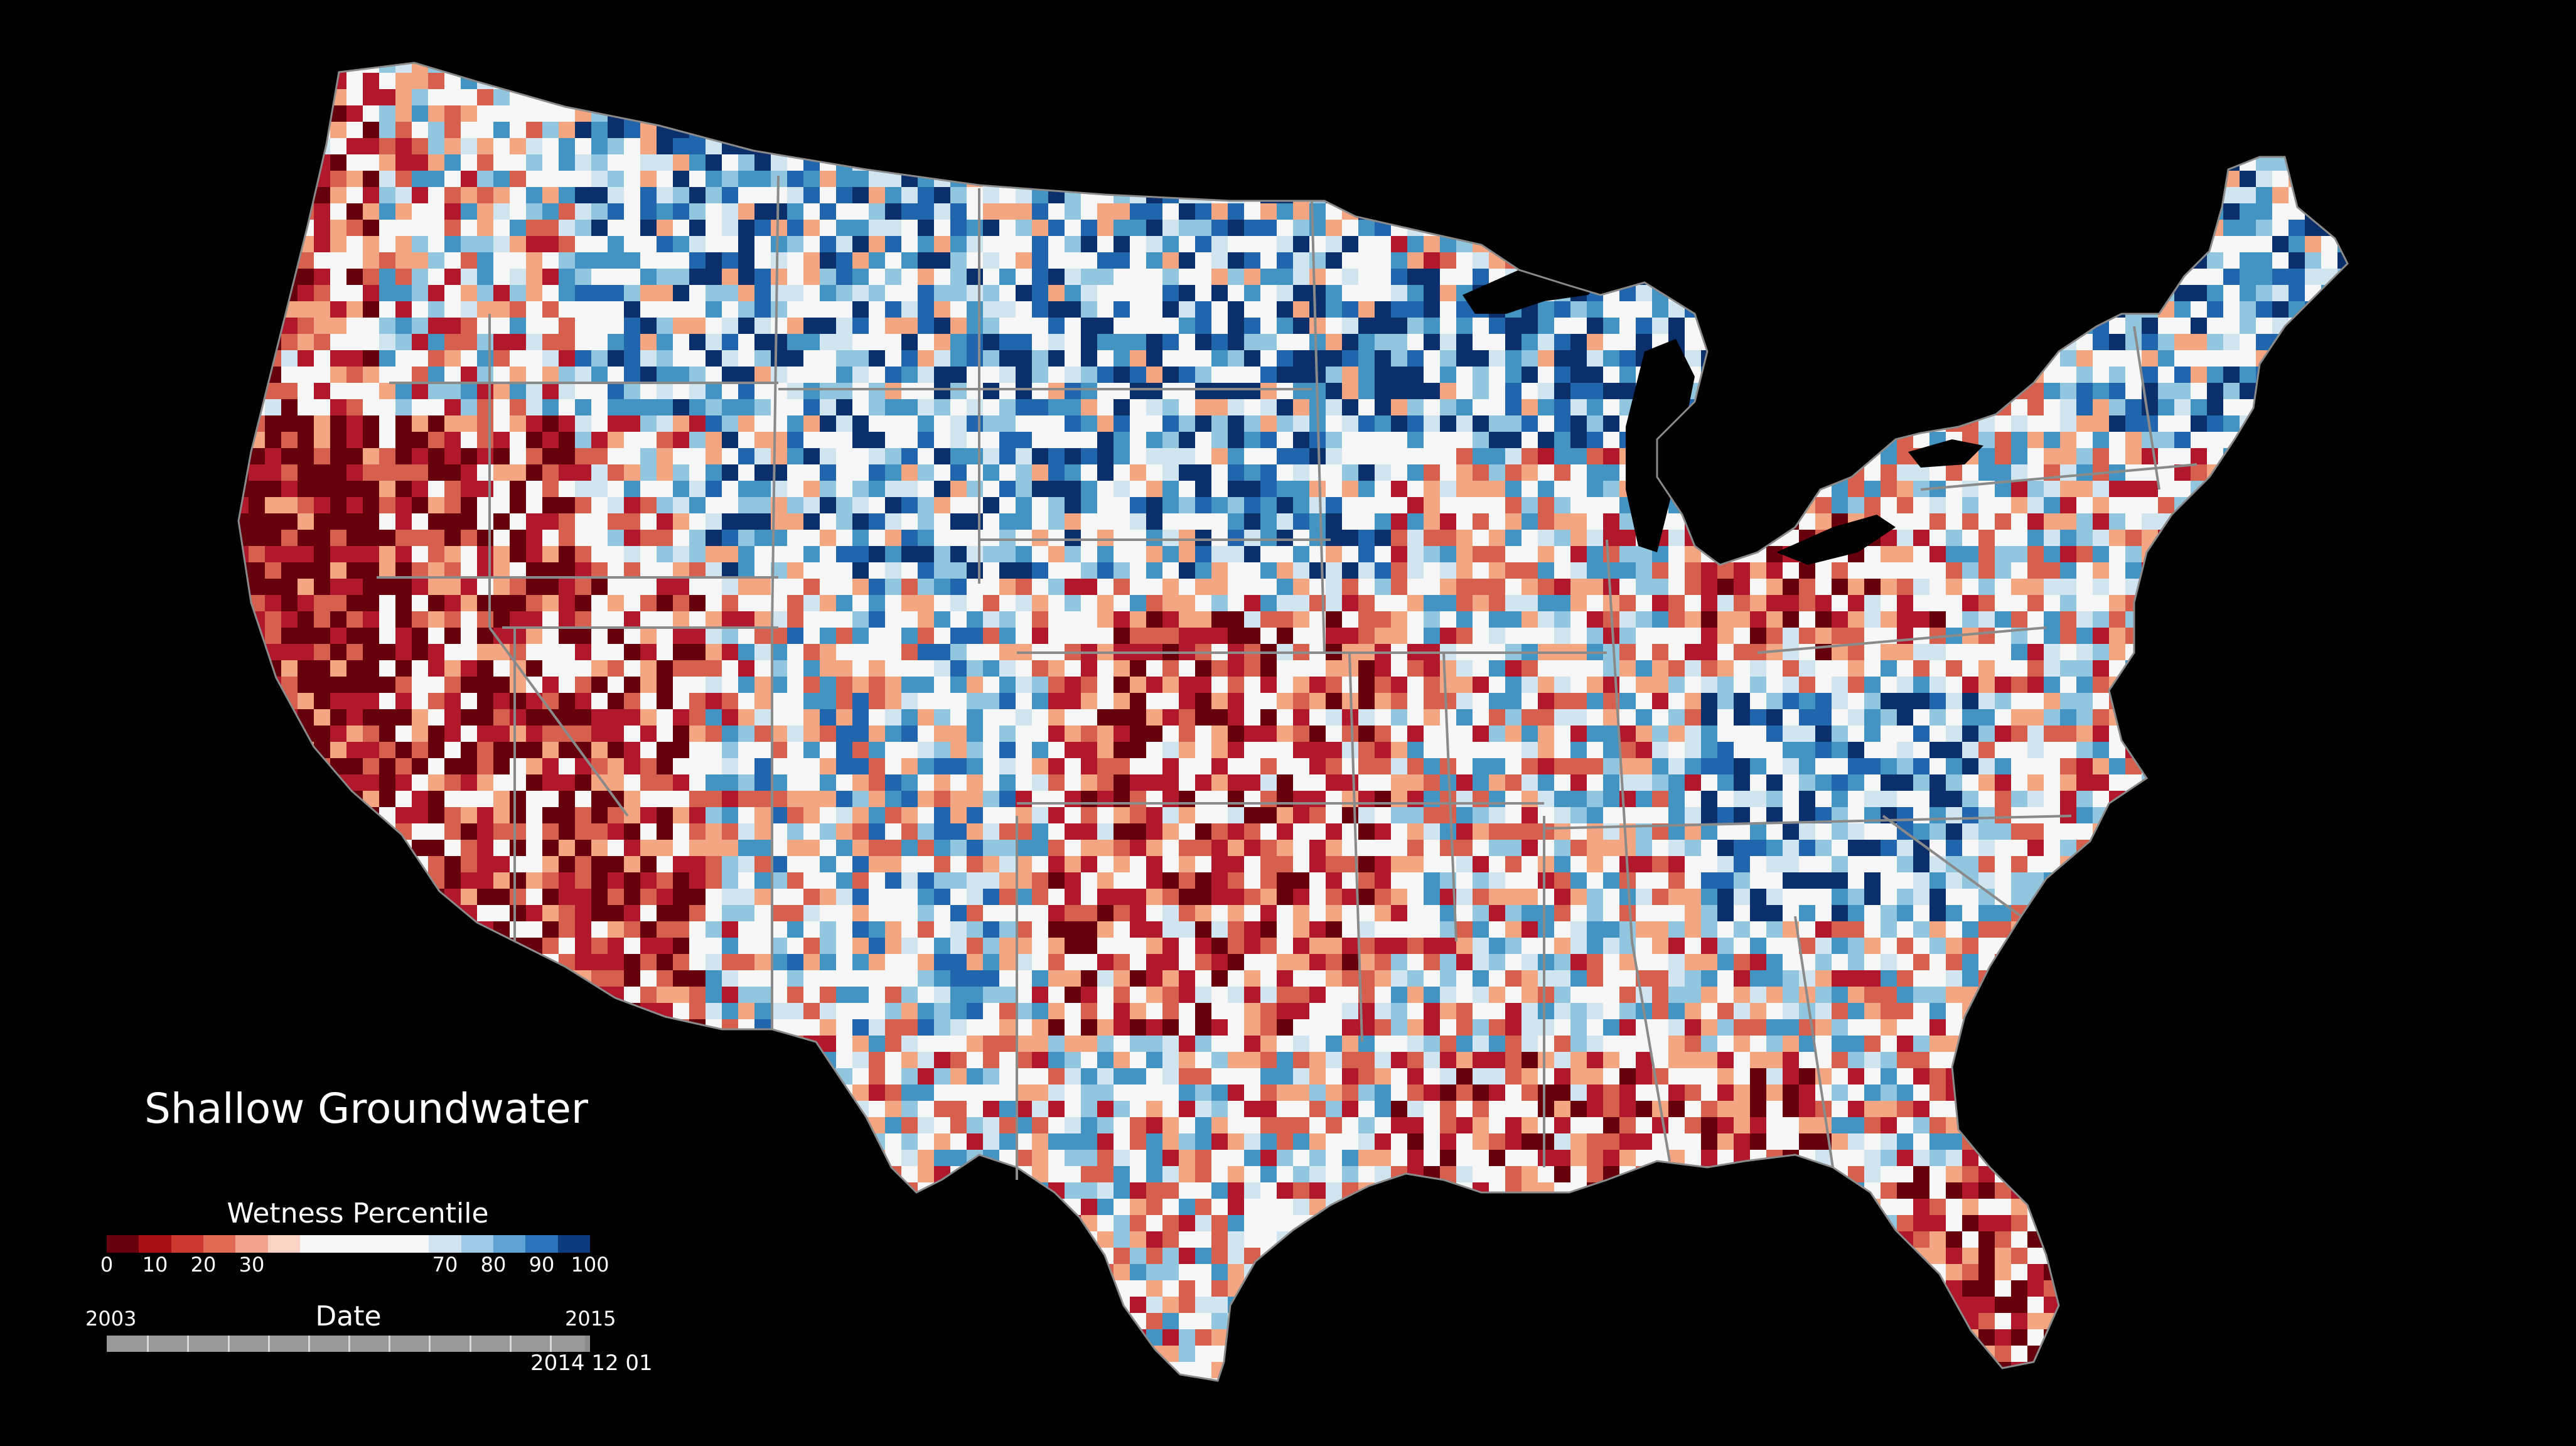 This screenshot has height=1446, width=2576. I want to click on timeline-end-year: 2015, so click(590, 1319).